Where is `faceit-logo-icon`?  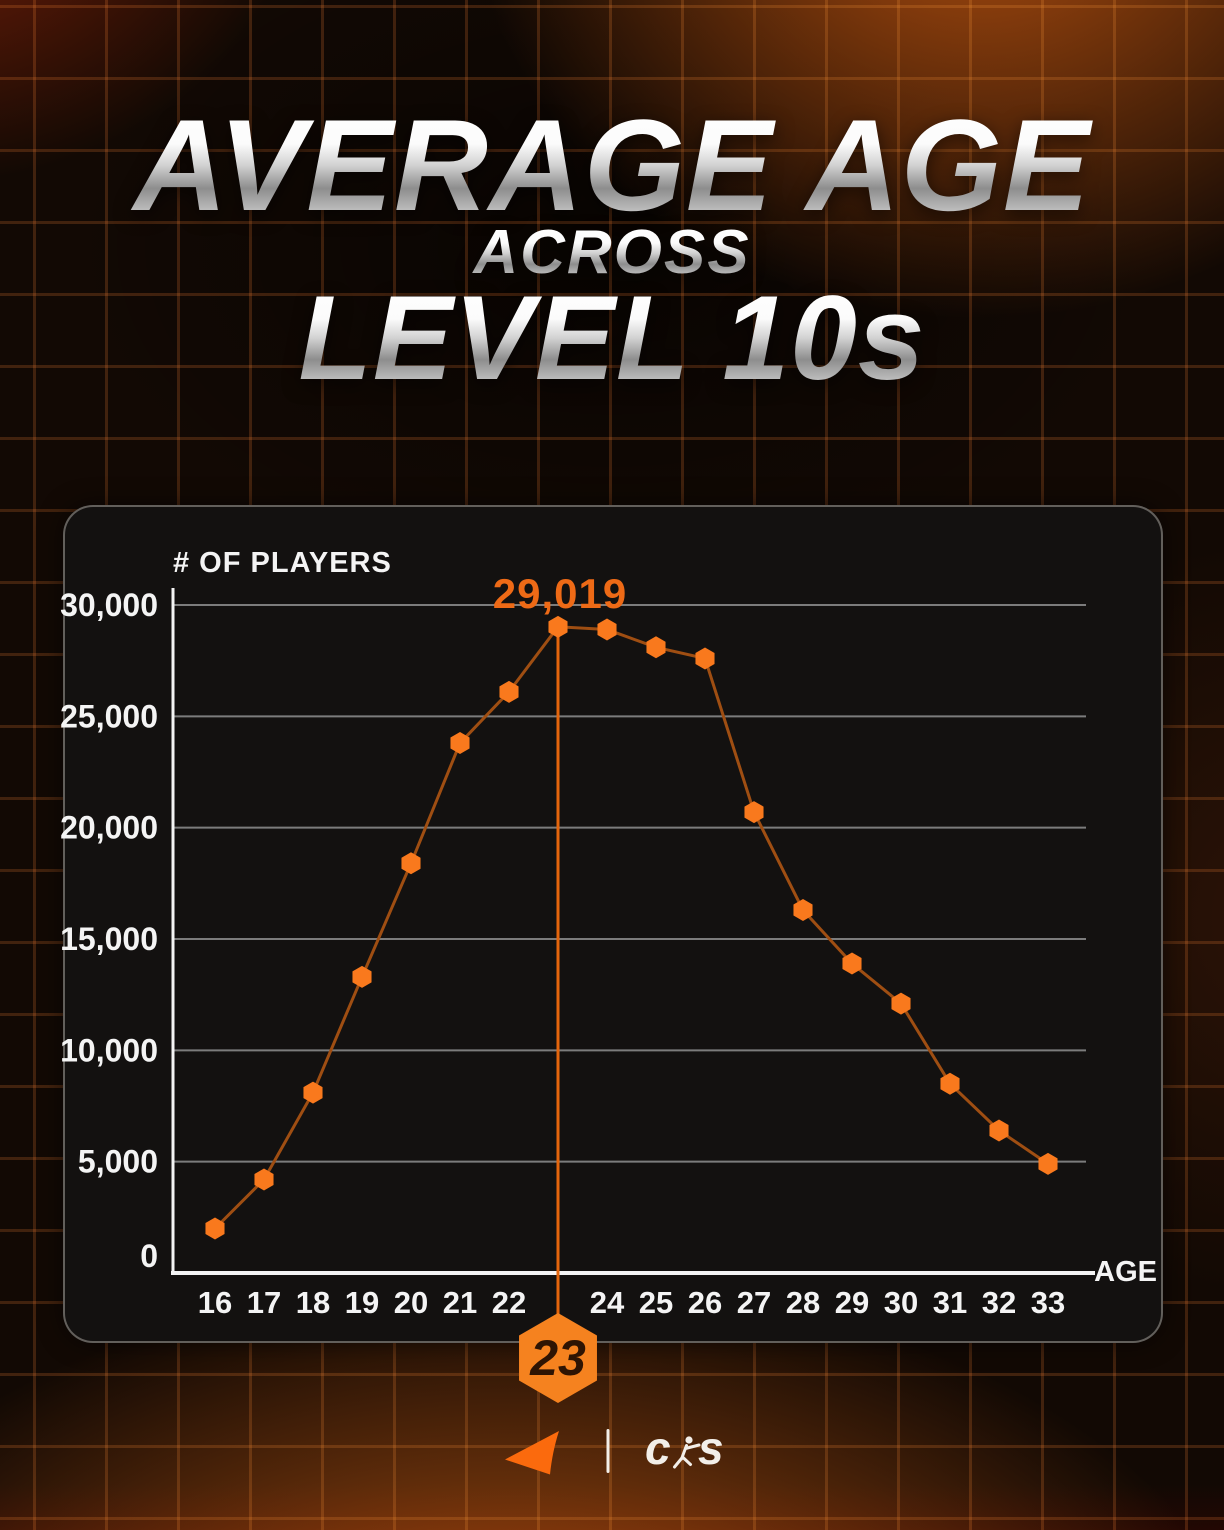 faceit-logo-icon is located at coordinates (532, 1453).